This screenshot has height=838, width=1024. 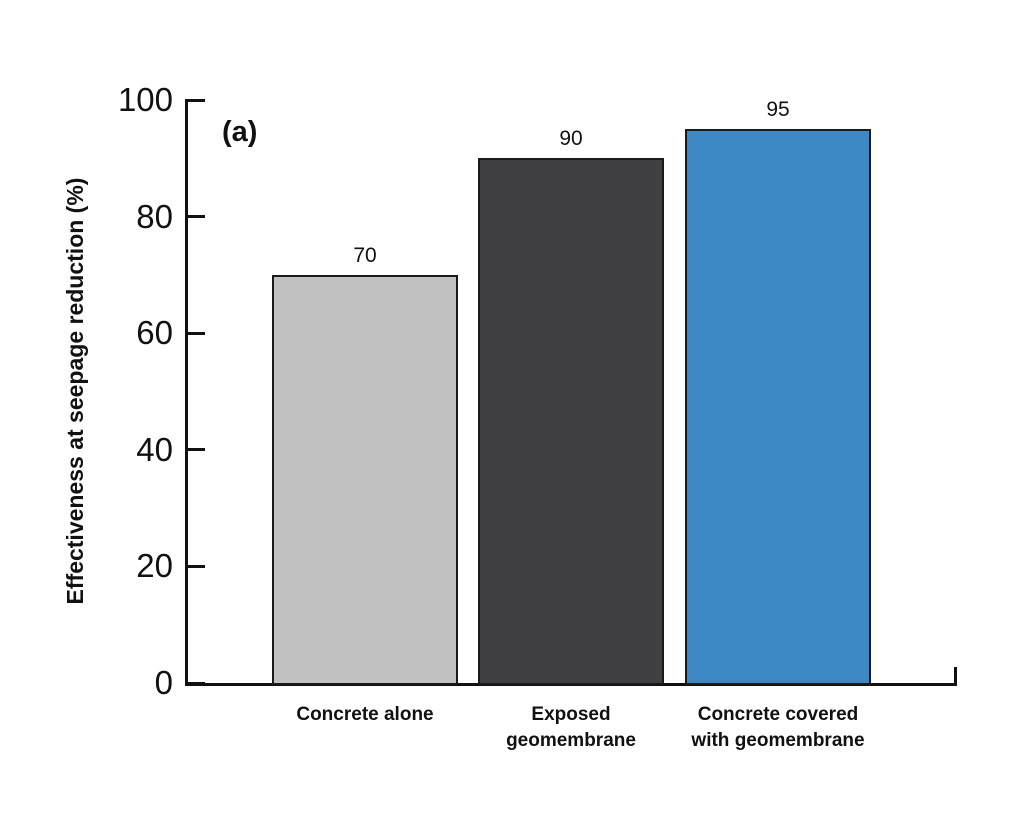 What do you see at coordinates (75, 391) in the screenshot?
I see `y-axis-title: Effectiveness at seepage reduction (%)` at bounding box center [75, 391].